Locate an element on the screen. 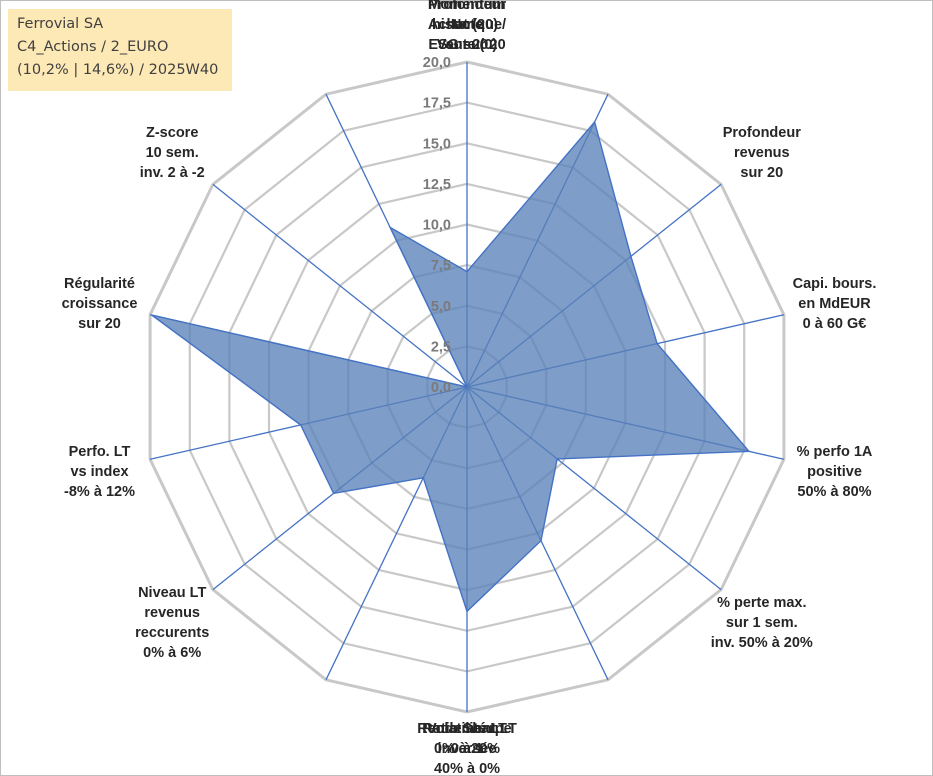  axis-label-3: revenus is located at coordinates (762, 153).